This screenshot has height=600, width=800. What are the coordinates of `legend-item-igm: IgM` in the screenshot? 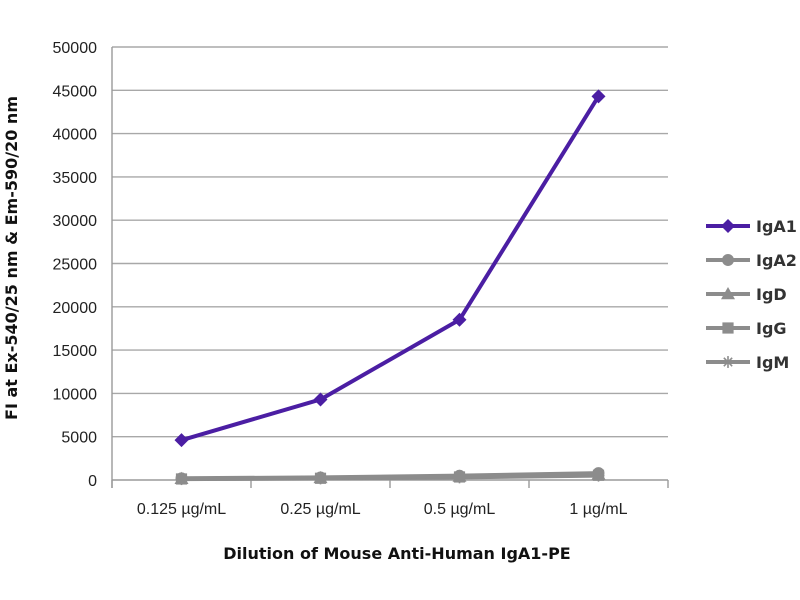 It's located at (747, 362).